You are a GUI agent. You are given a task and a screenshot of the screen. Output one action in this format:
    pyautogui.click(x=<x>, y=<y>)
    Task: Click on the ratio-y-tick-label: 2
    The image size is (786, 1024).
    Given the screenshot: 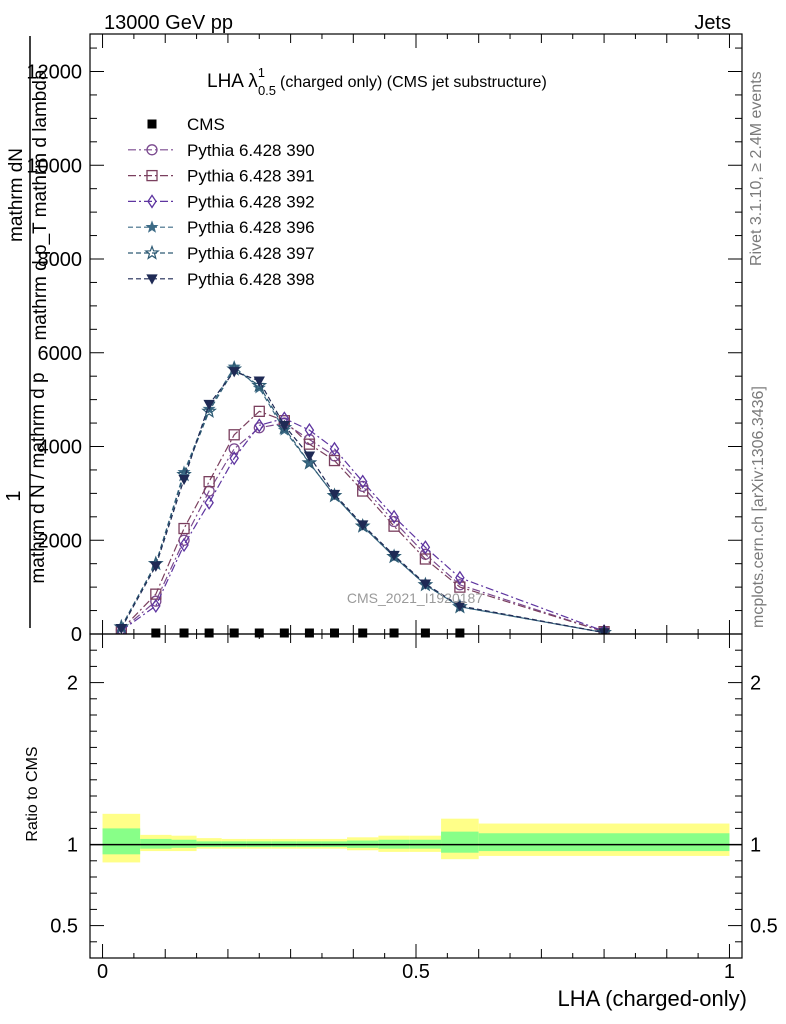 What is the action you would take?
    pyautogui.click(x=72, y=684)
    